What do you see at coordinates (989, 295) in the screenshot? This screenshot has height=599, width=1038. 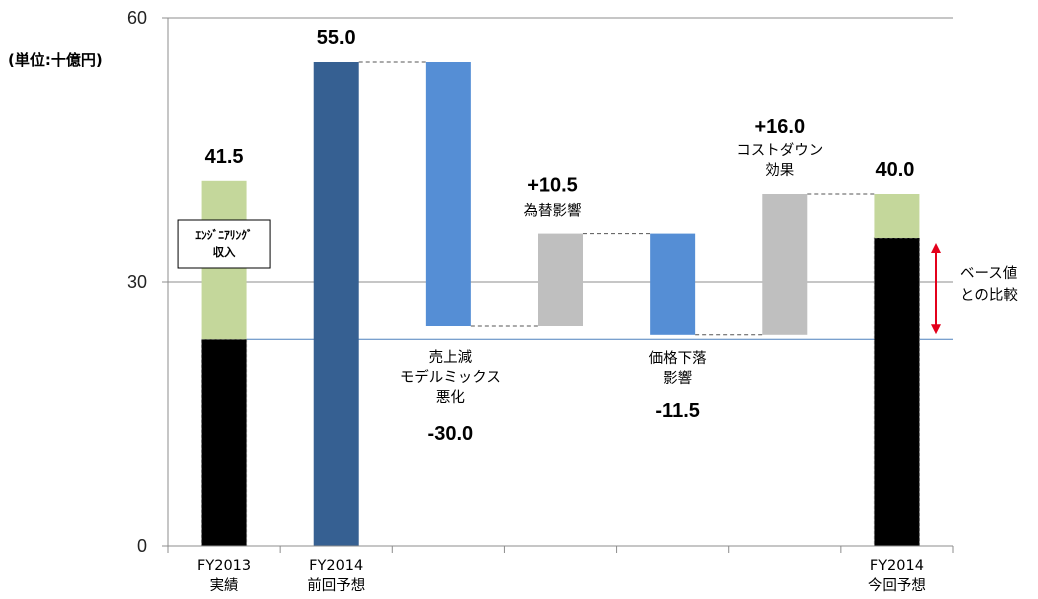 I see `comparison-label: との比較` at bounding box center [989, 295].